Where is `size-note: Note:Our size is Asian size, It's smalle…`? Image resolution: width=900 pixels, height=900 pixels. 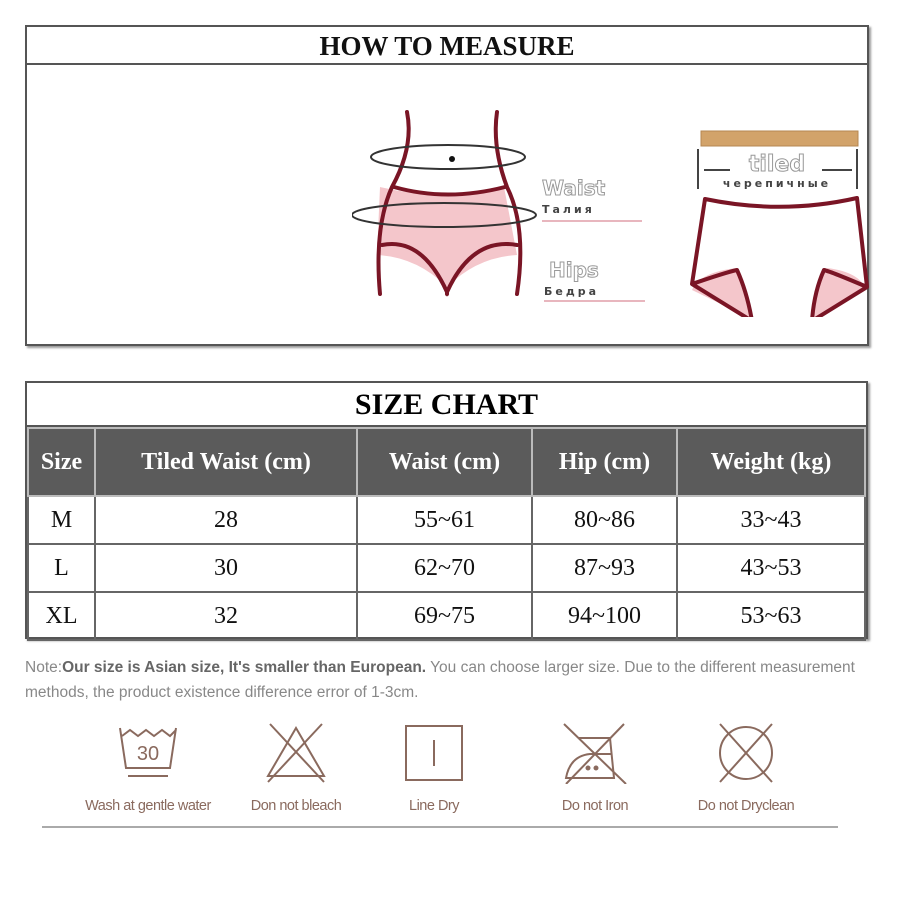
size-note: Note:Our size is Asian size, It's smalle… is located at coordinates (450, 680).